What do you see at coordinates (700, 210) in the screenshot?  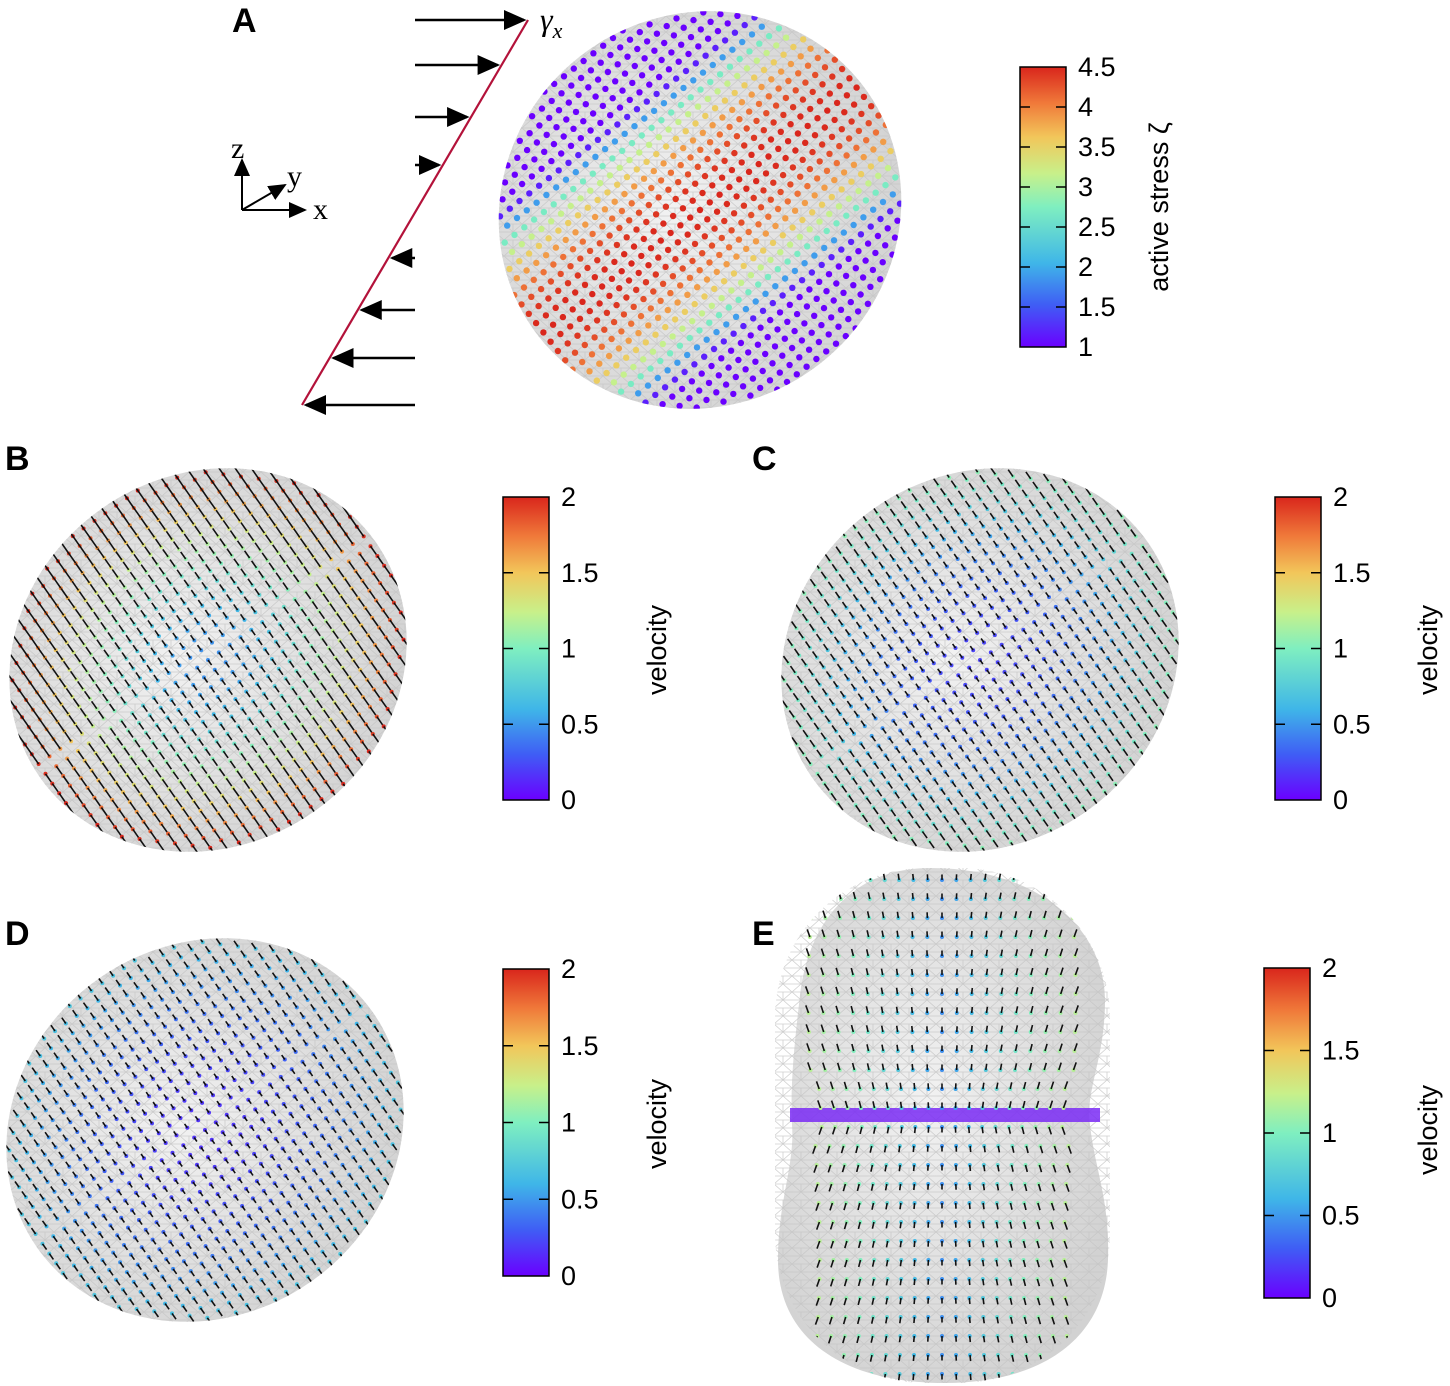 I see `cell-shell-a` at bounding box center [700, 210].